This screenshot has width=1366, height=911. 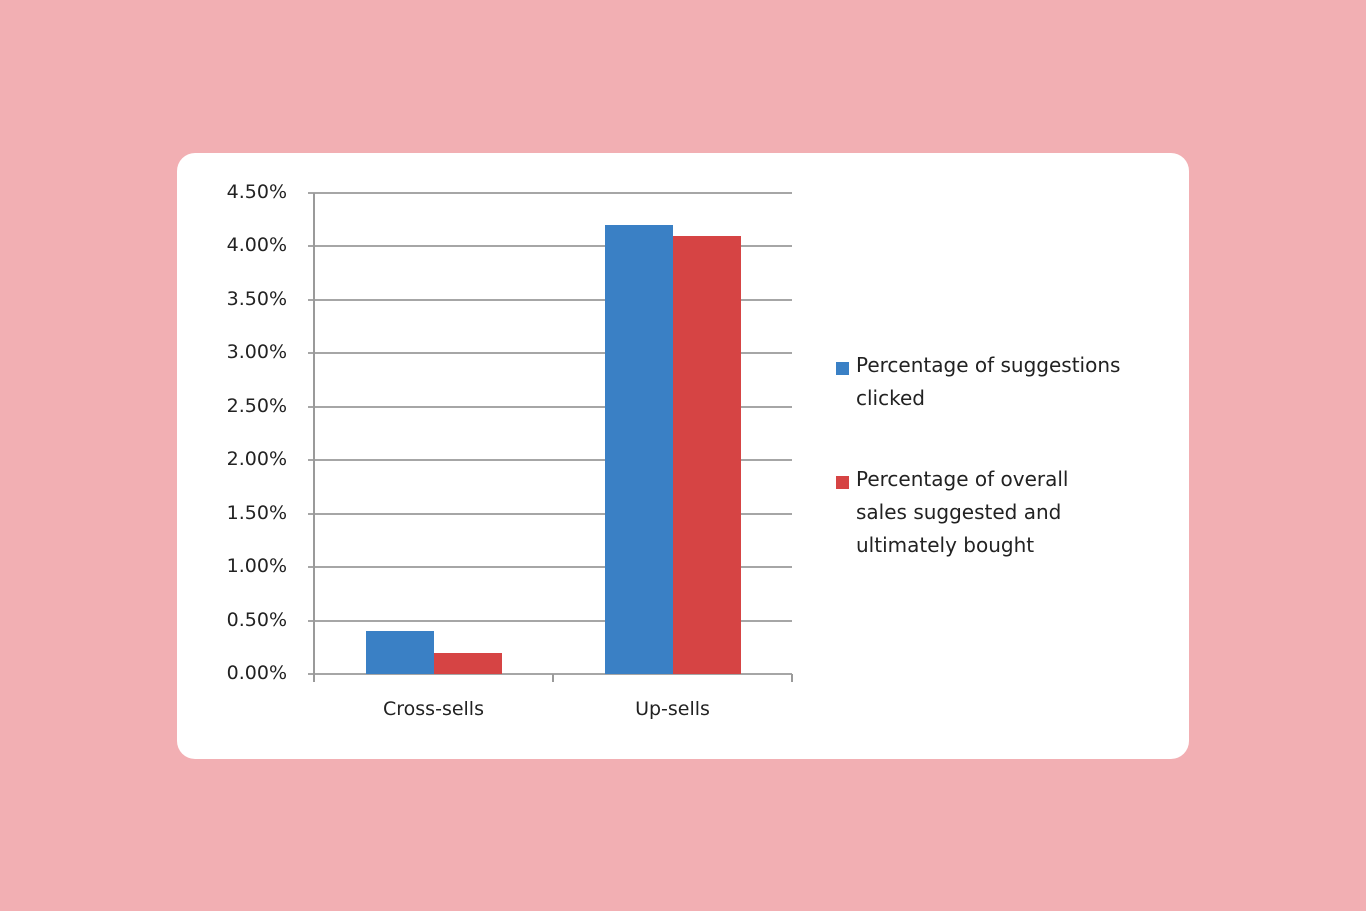 What do you see at coordinates (256, 566) in the screenshot?
I see `y-tick-label: 1.00%` at bounding box center [256, 566].